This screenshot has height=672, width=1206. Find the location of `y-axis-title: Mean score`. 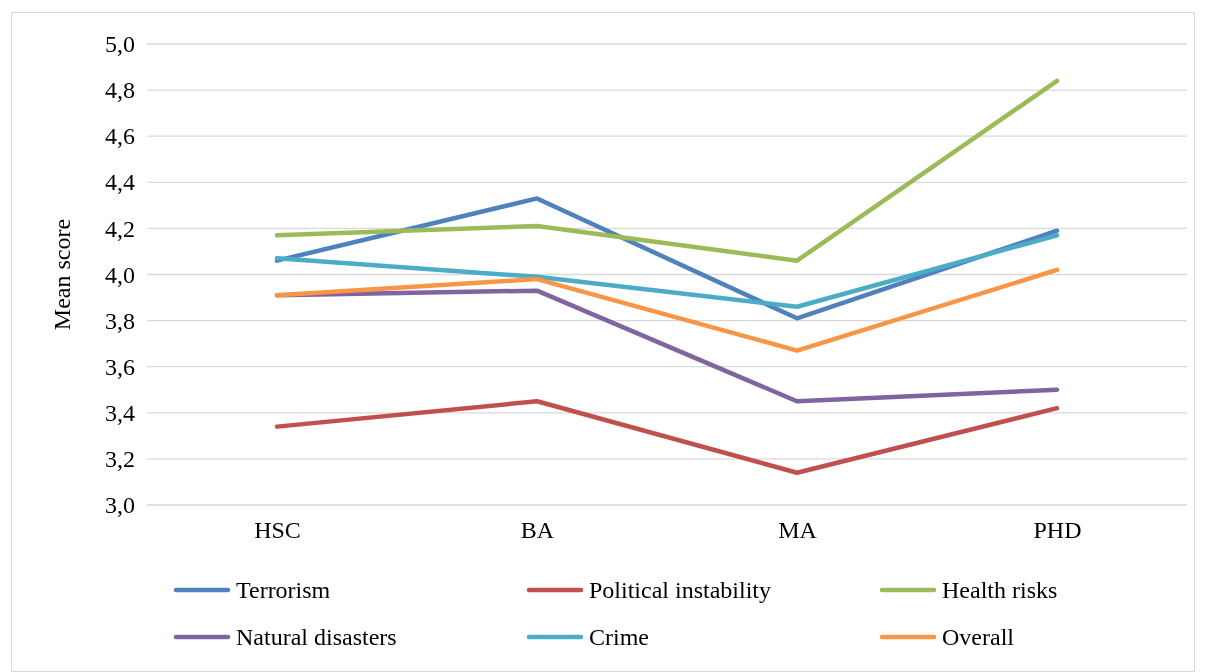

y-axis-title: Mean score is located at coordinates (62, 274).